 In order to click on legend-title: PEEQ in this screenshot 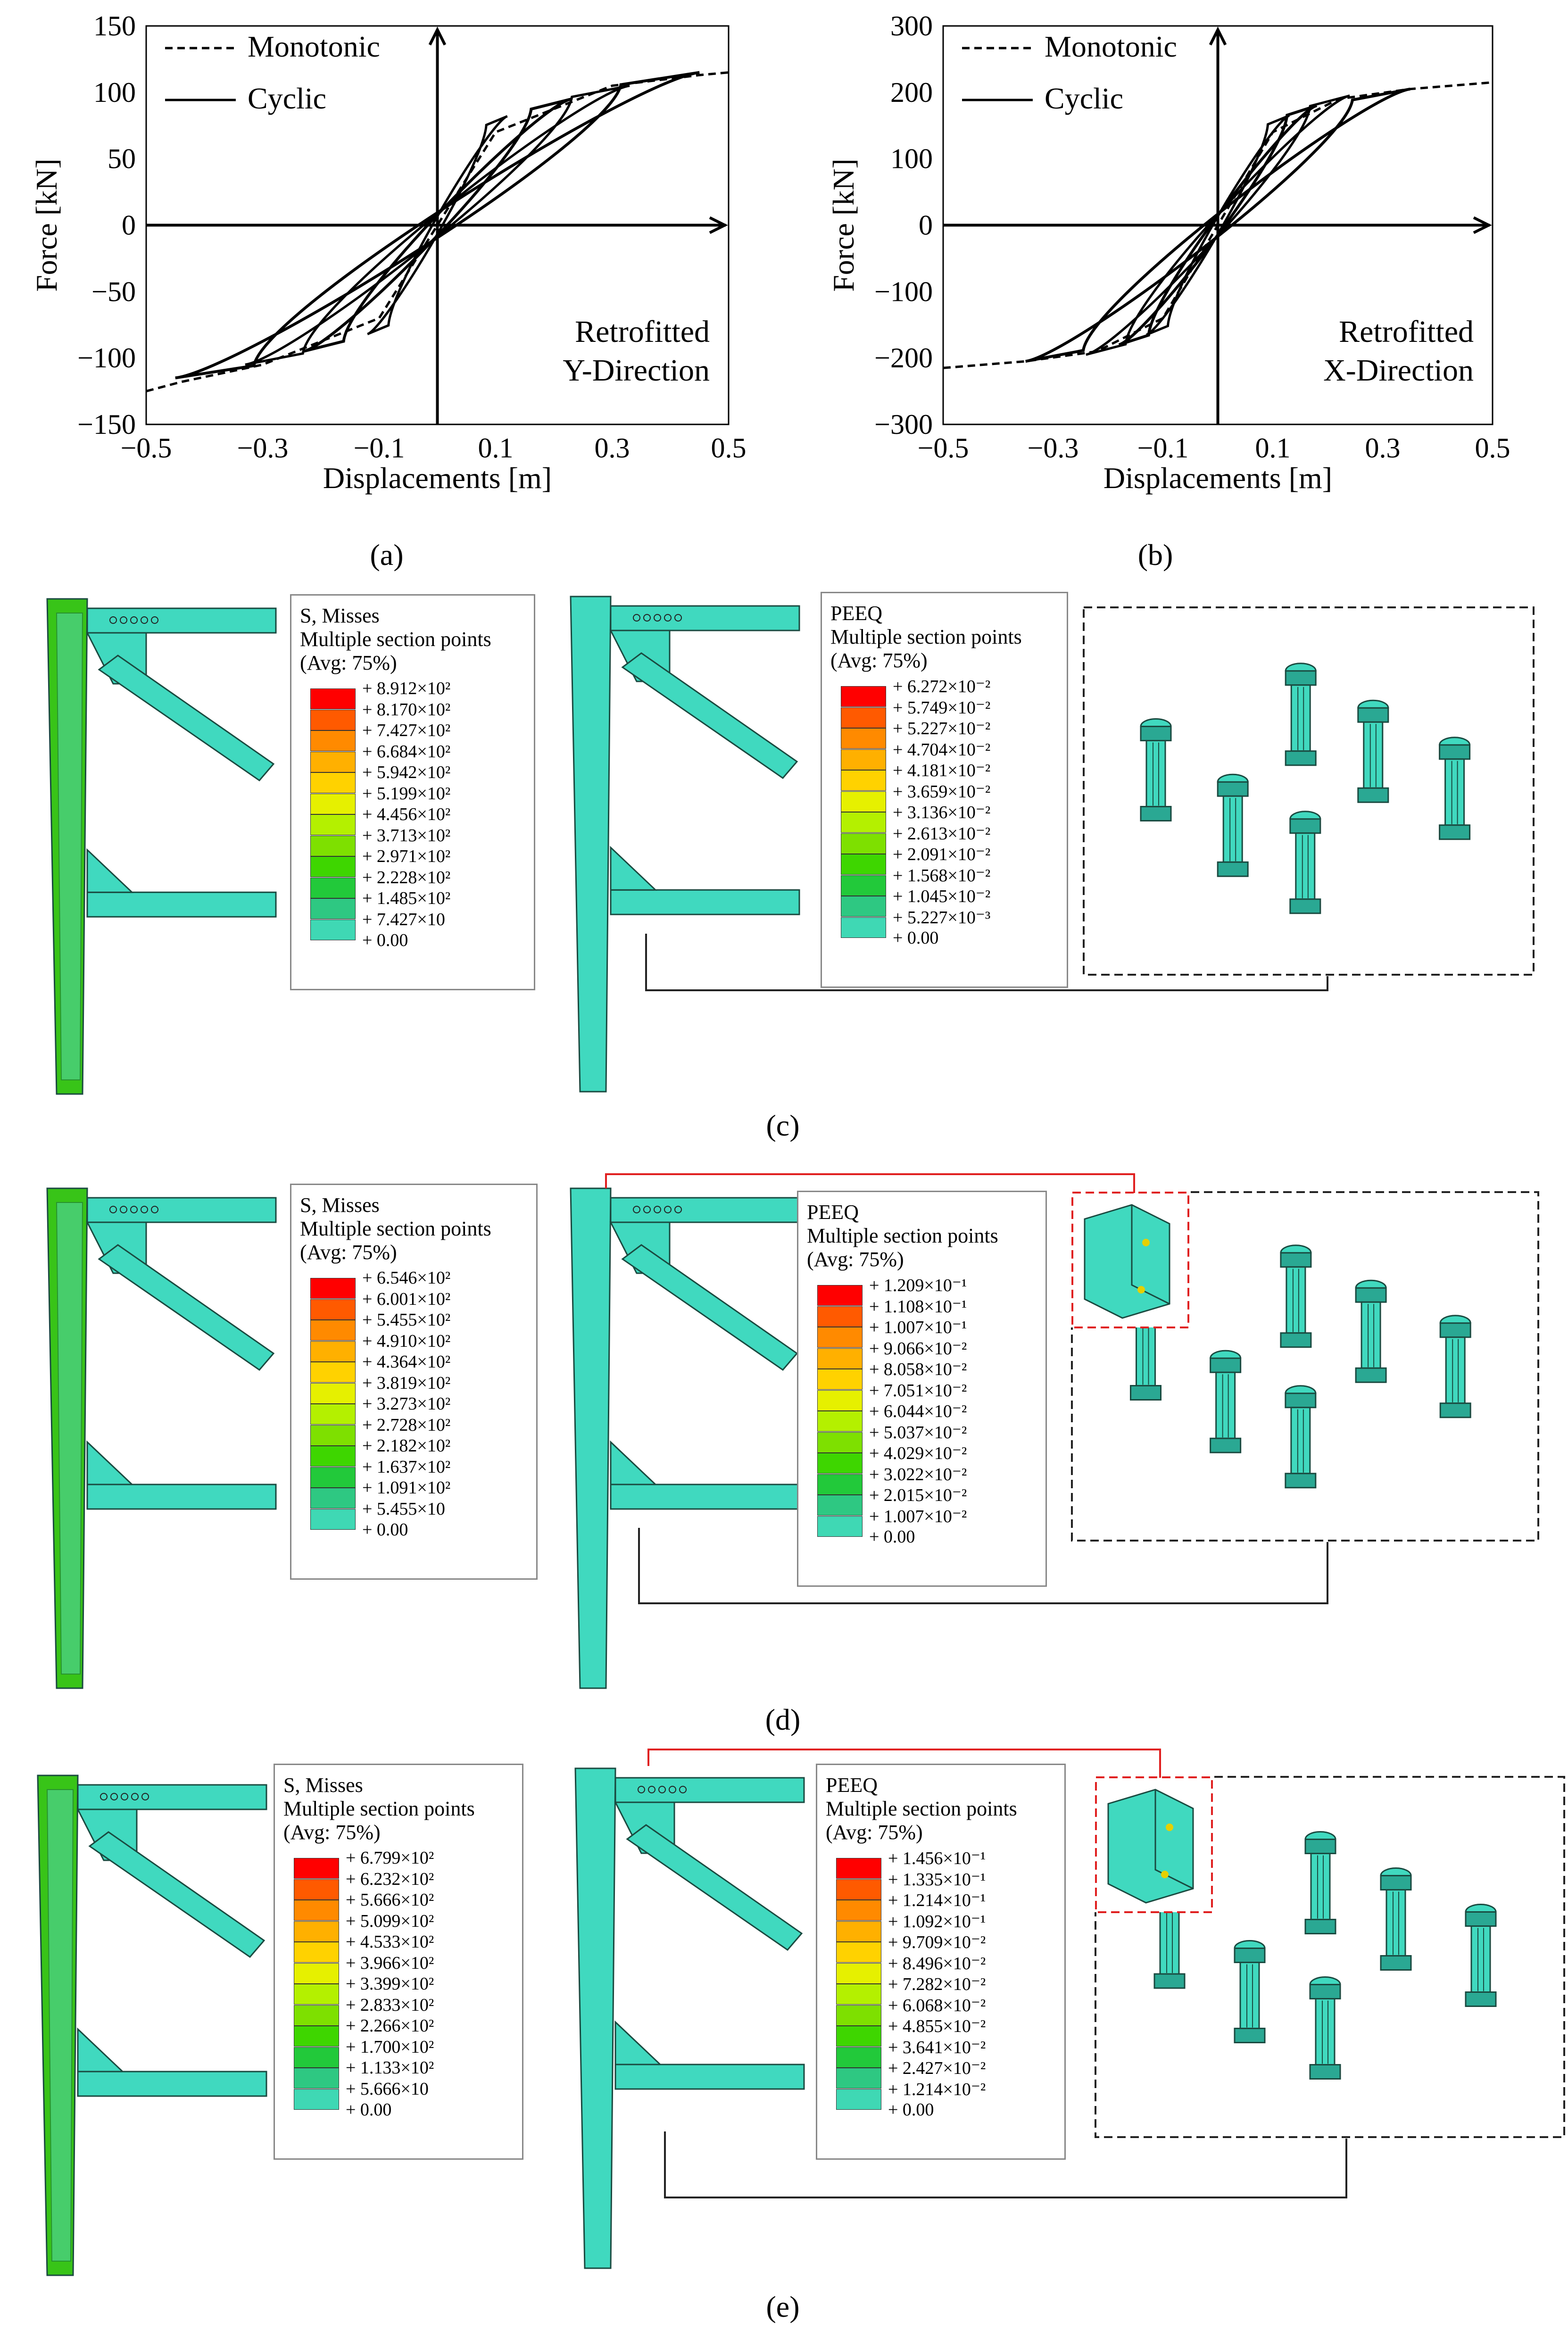, I will do `click(833, 1212)`.